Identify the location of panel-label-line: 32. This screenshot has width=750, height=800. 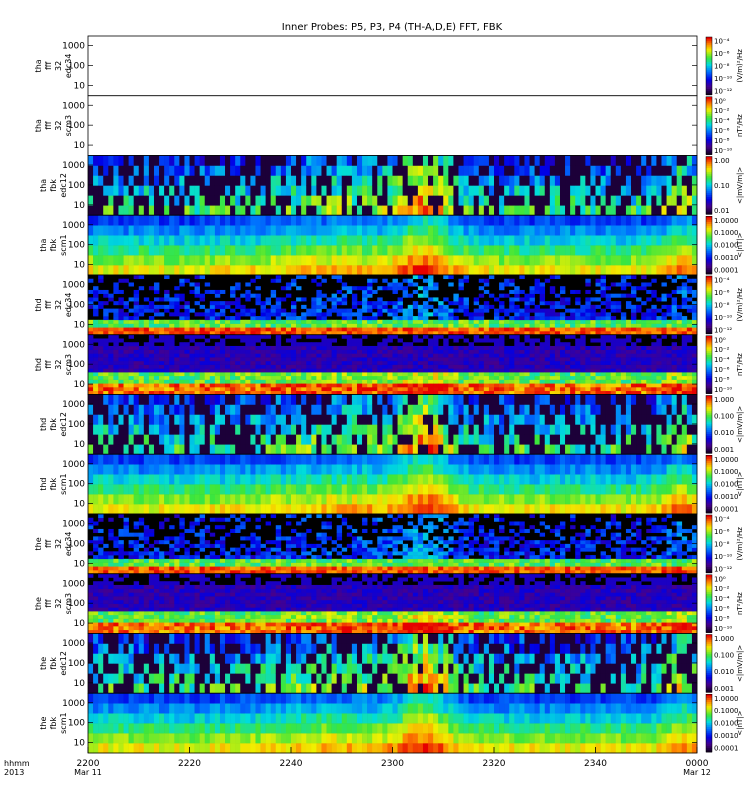
(58, 365).